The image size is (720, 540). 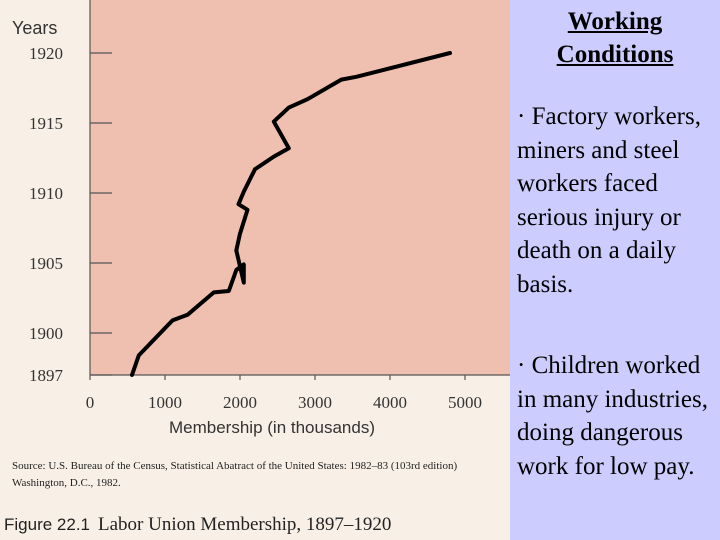 What do you see at coordinates (46, 53) in the screenshot?
I see `y-tick-label: 1920` at bounding box center [46, 53].